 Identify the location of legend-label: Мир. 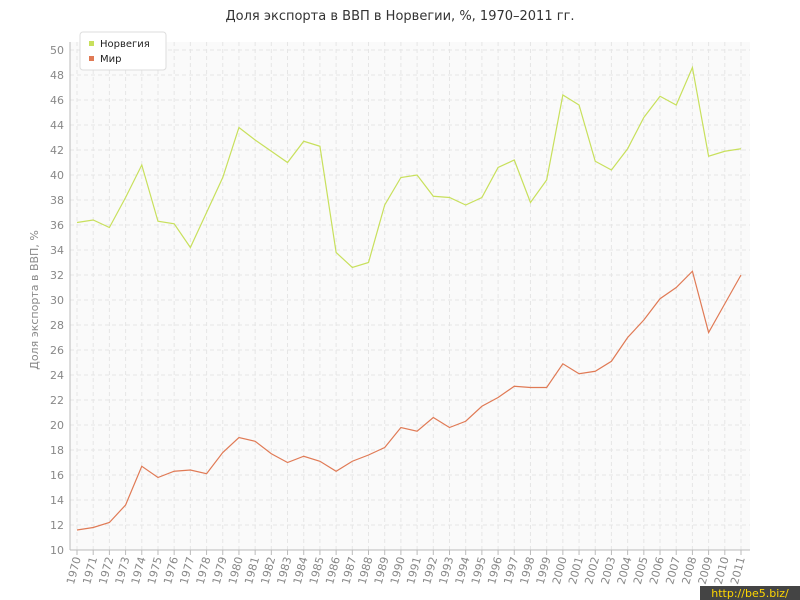
(110, 59).